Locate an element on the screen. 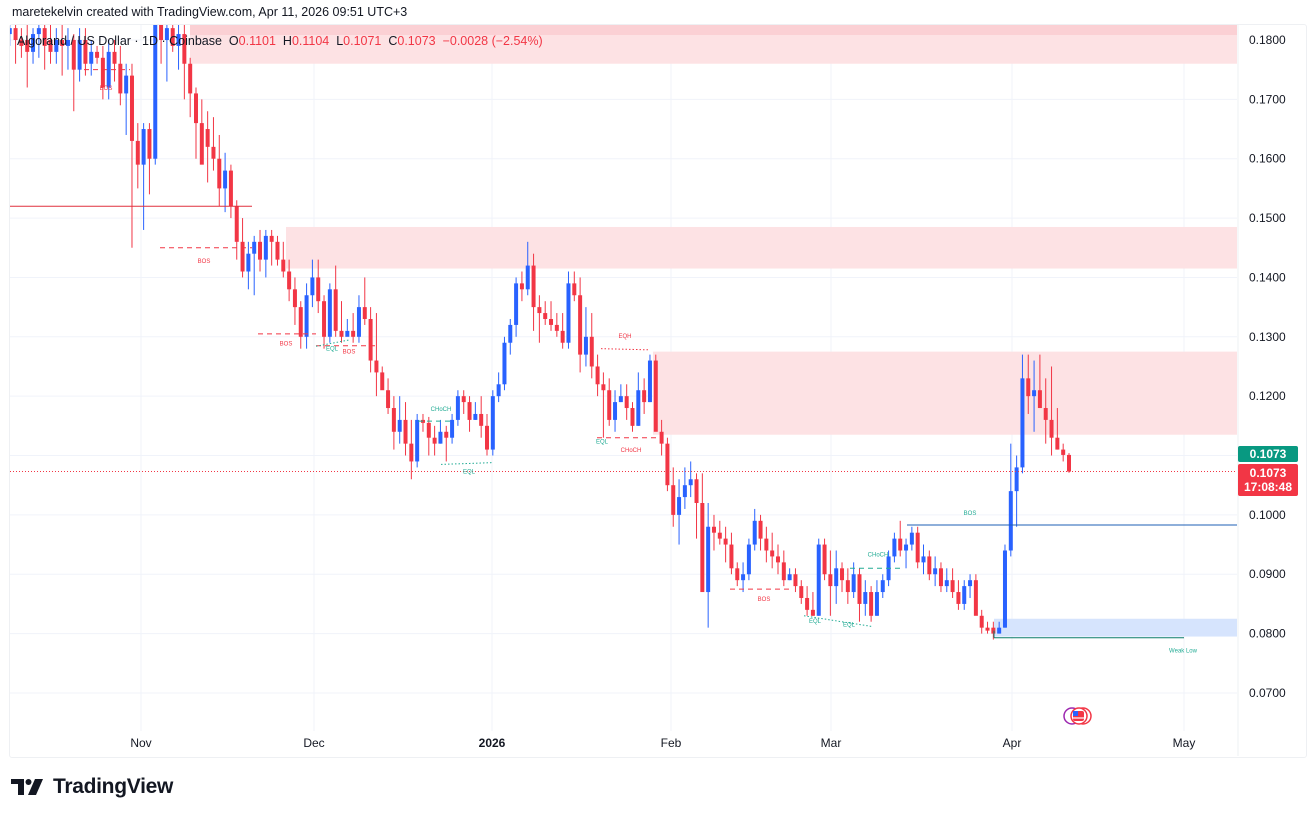 The image size is (1314, 817). time-axis-label: Dec is located at coordinates (313, 743).